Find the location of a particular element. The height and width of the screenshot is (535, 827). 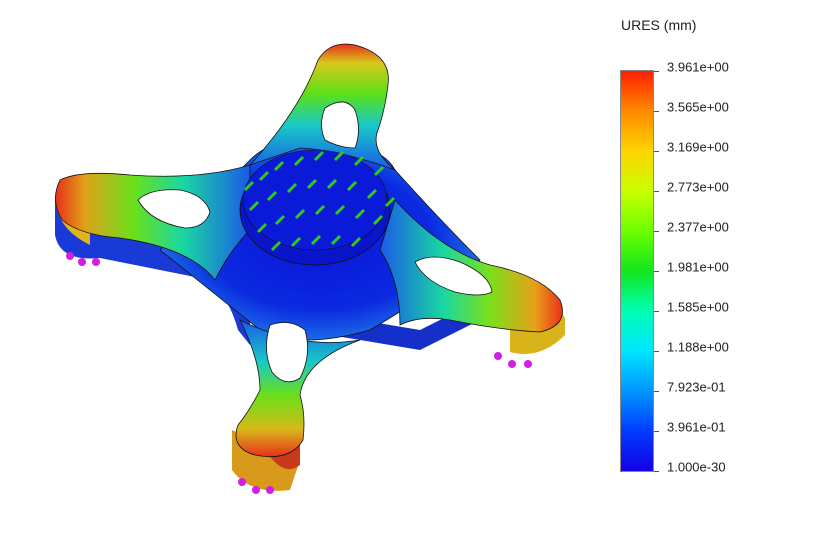

part-arm-north is located at coordinates (322, 107).